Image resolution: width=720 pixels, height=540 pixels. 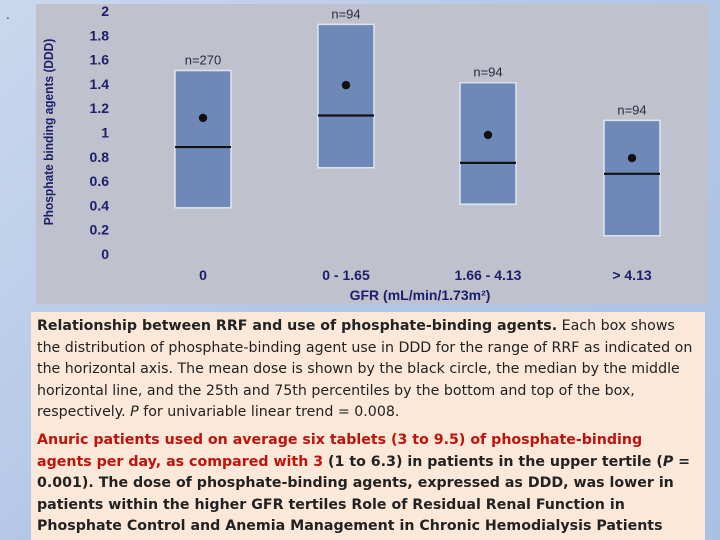 What do you see at coordinates (100, 157) in the screenshot?
I see `y-tick-label: 0.8` at bounding box center [100, 157].